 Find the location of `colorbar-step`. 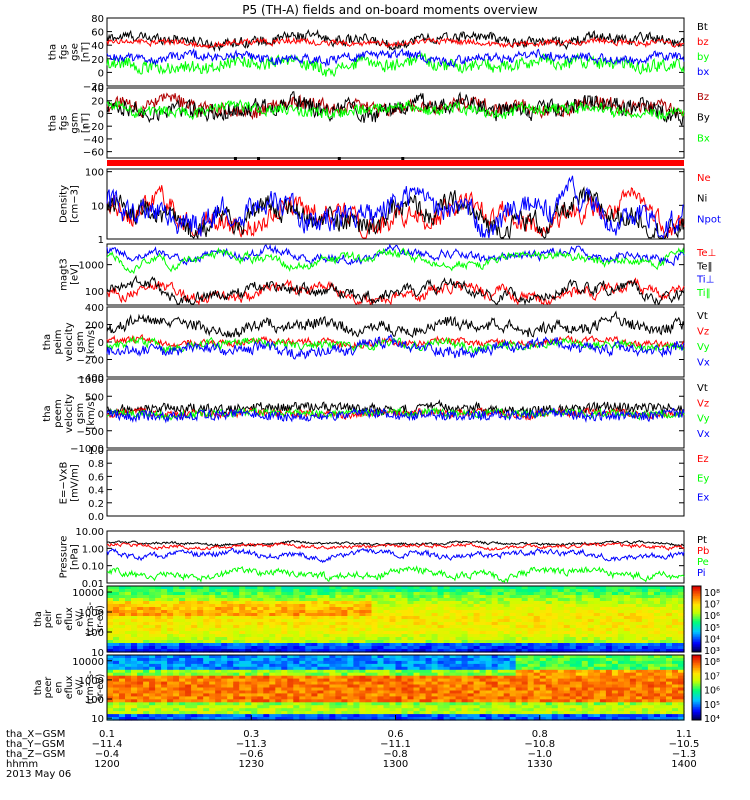

colorbar-step is located at coordinates (696, 691).